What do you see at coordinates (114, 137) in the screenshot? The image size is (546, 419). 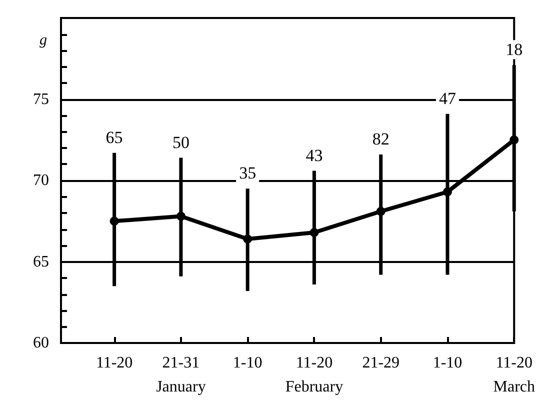 I see `annotation: 65` at bounding box center [114, 137].